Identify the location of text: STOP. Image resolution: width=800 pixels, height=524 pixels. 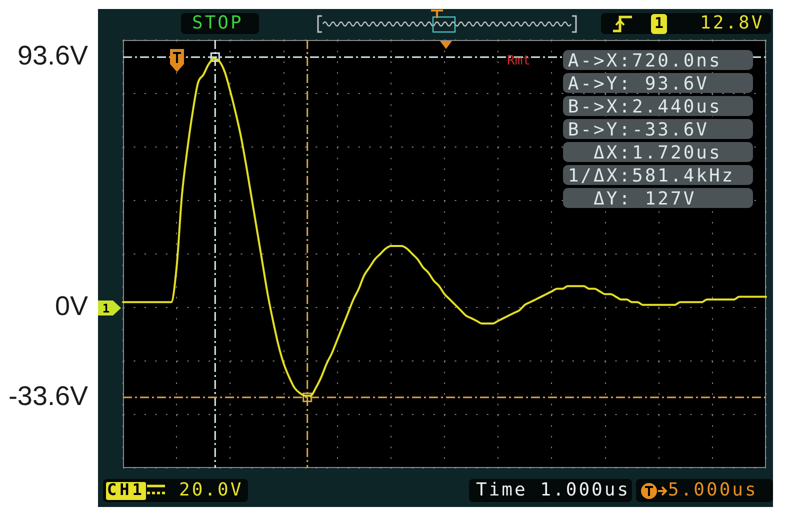
(218, 23).